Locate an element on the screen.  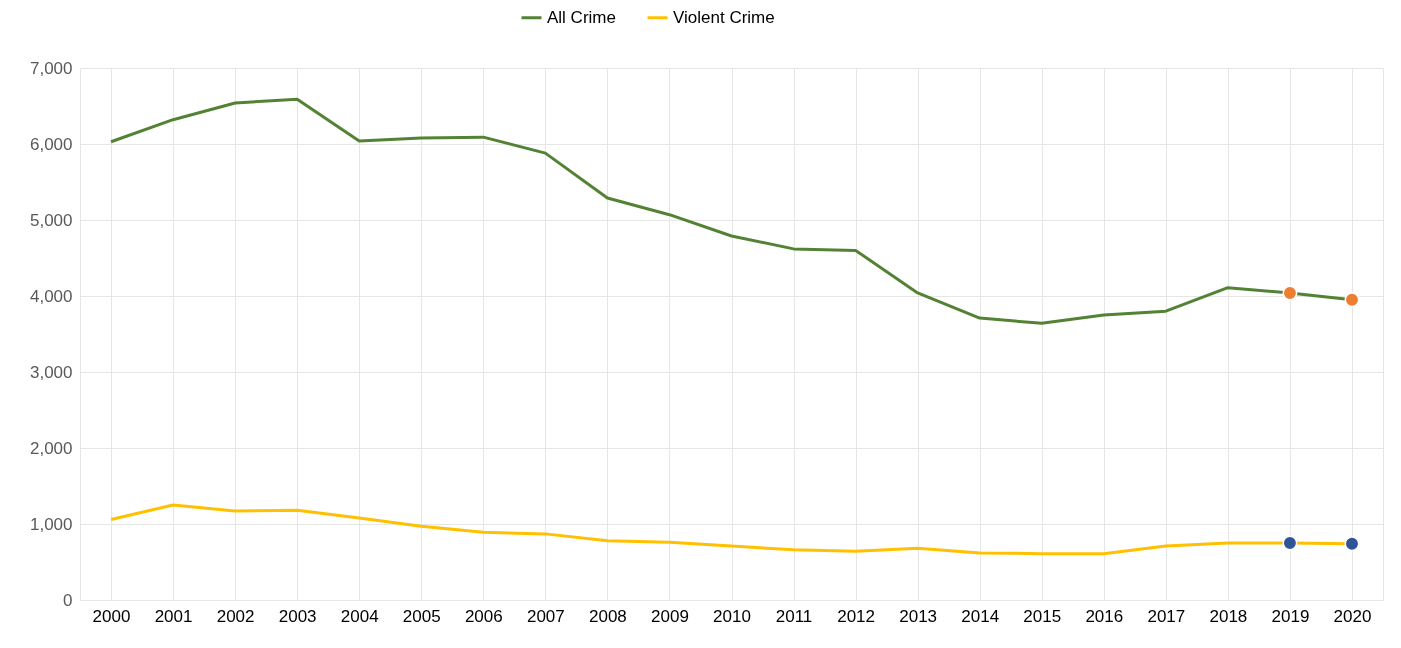
x-tick-label: 2012 is located at coordinates (856, 616).